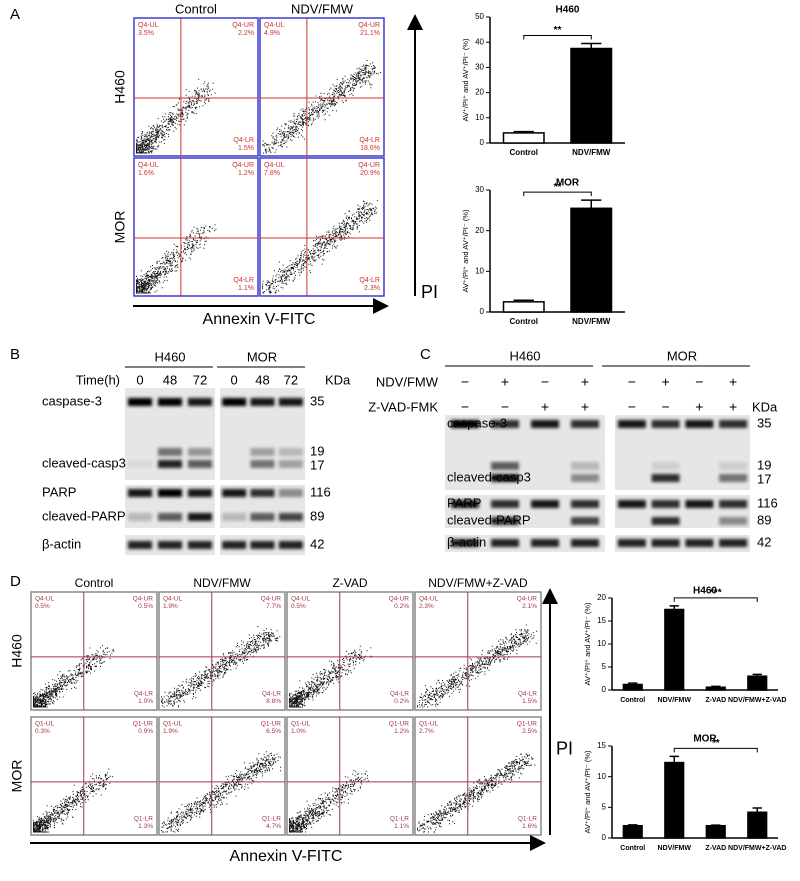 The image size is (800, 881). What do you see at coordinates (479, 92) in the screenshot?
I see `y-tick-label: 20` at bounding box center [479, 92].